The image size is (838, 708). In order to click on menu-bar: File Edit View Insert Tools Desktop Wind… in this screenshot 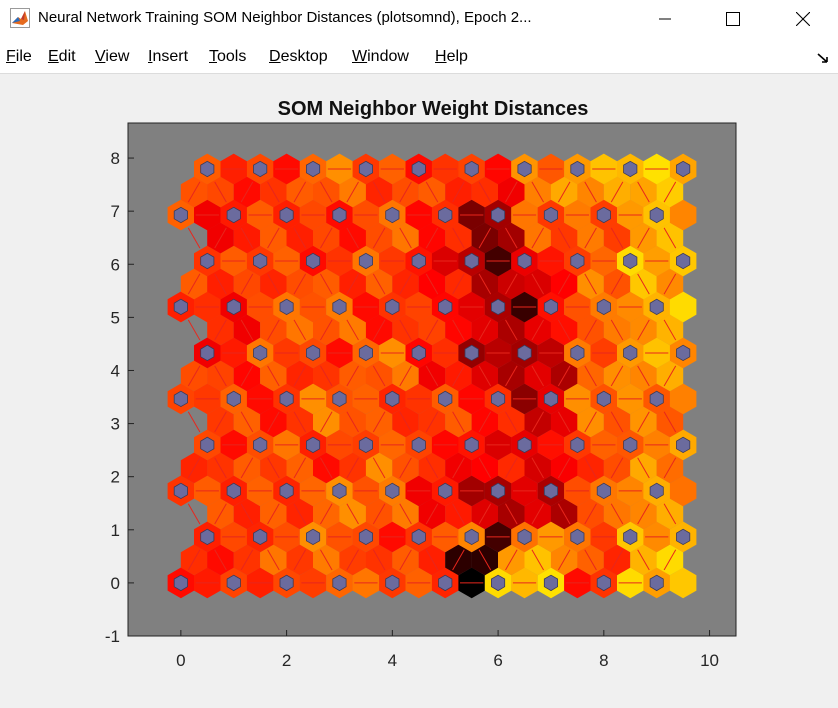, I will do `click(419, 56)`.